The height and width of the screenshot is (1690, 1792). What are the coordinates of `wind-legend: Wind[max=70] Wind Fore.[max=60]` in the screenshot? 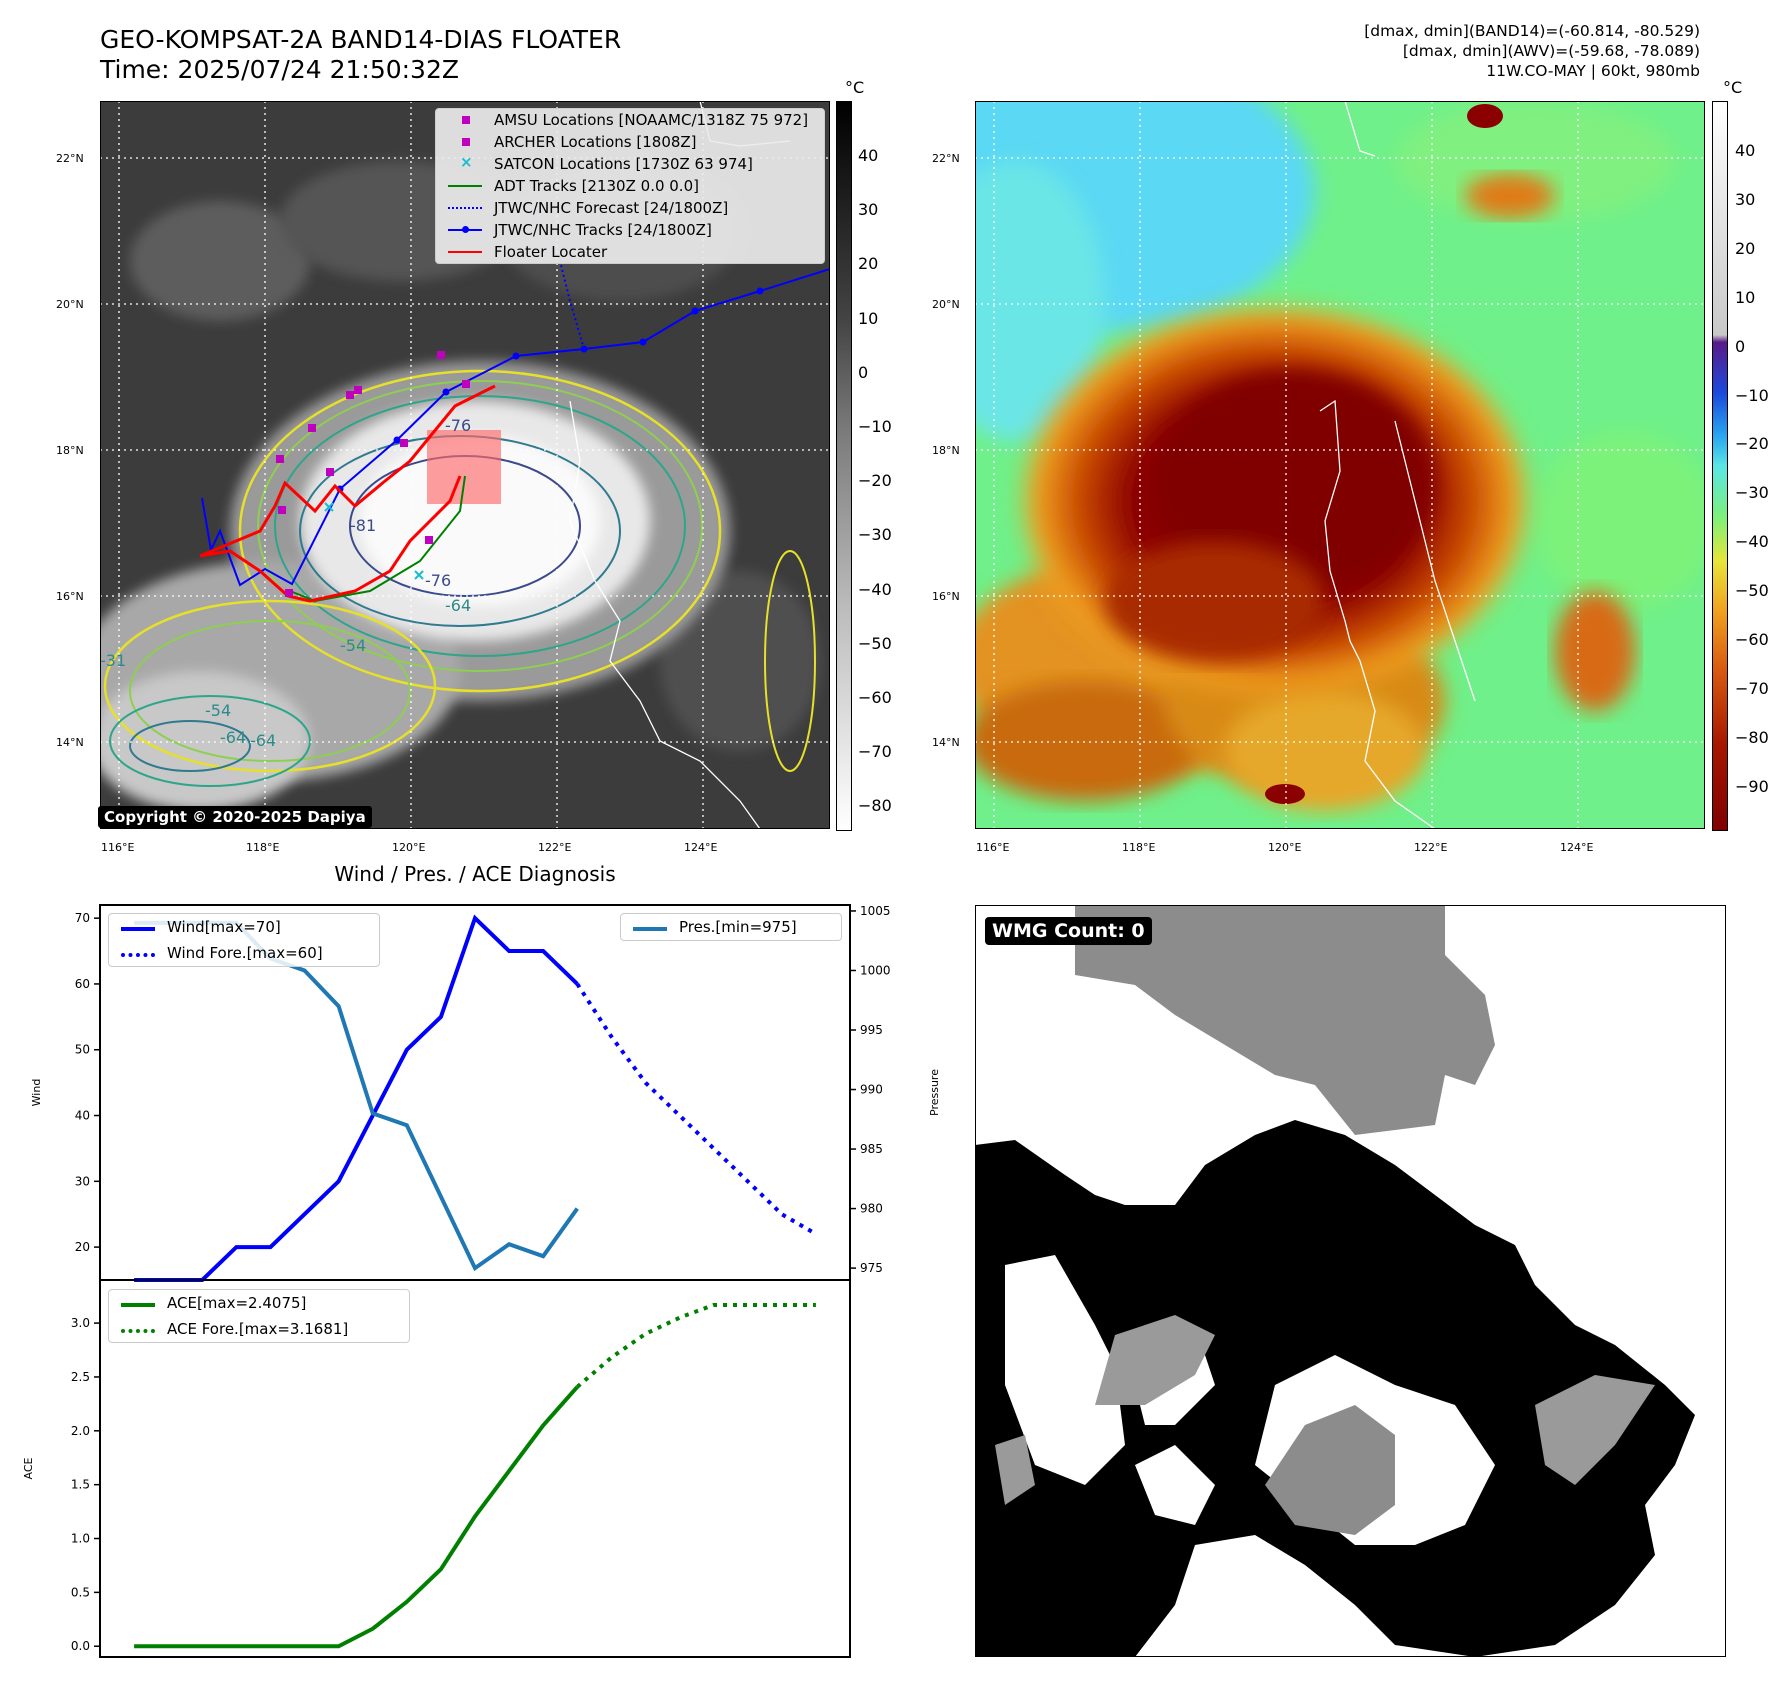 It's located at (244, 940).